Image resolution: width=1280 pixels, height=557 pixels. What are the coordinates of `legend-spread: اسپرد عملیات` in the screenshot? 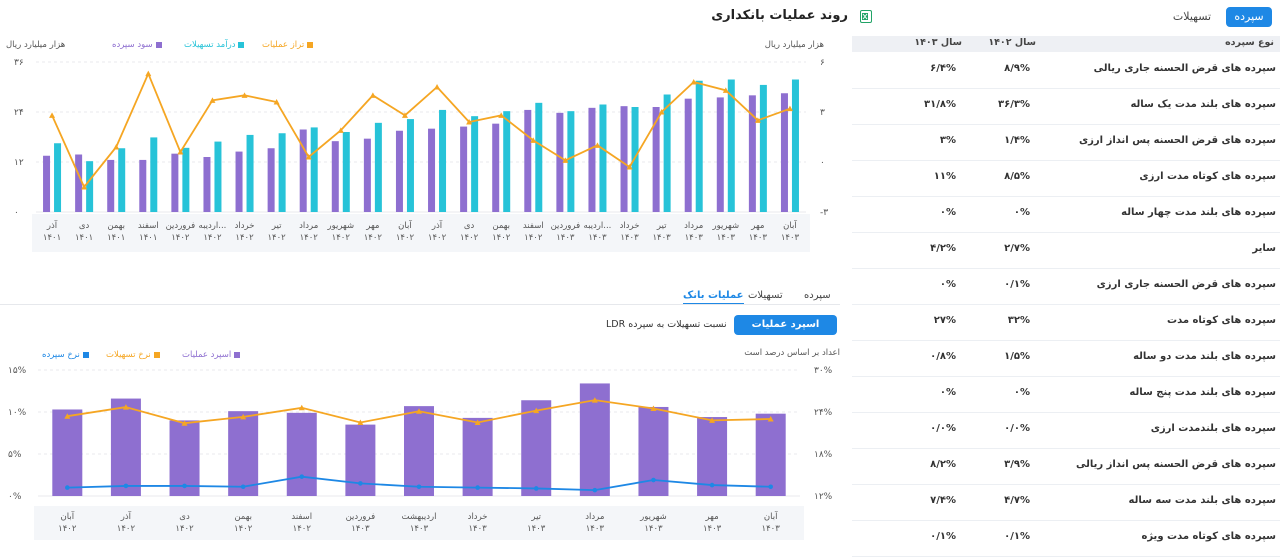 It's located at (211, 355).